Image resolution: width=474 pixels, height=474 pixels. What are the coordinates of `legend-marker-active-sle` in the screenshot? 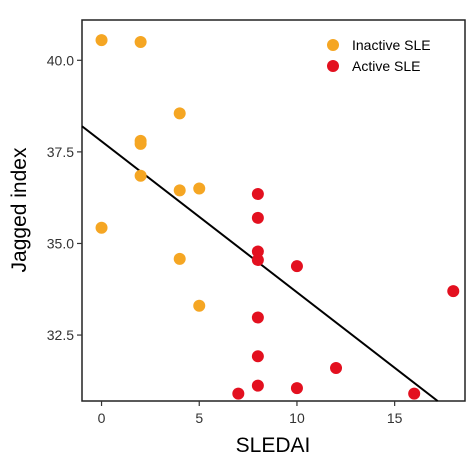 It's located at (333, 66).